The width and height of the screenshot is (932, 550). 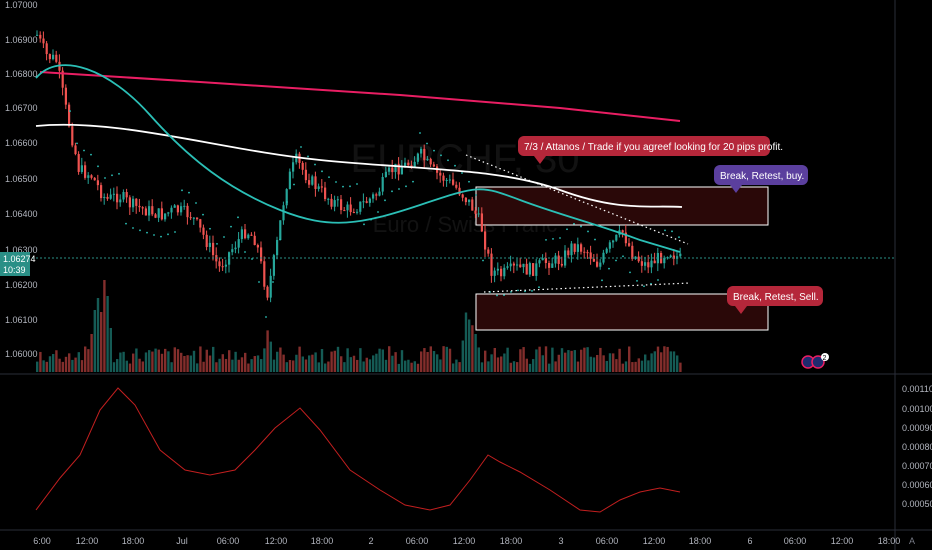 I want to click on demand-zone, so click(x=622, y=312).